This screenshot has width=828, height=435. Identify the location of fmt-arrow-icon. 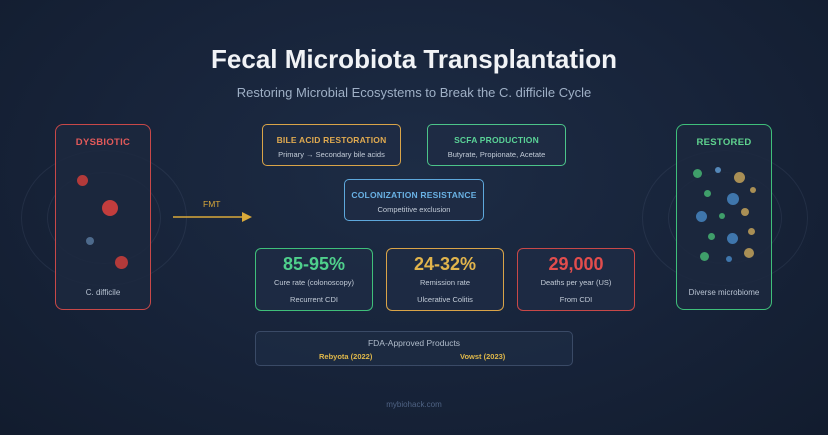
(212, 217).